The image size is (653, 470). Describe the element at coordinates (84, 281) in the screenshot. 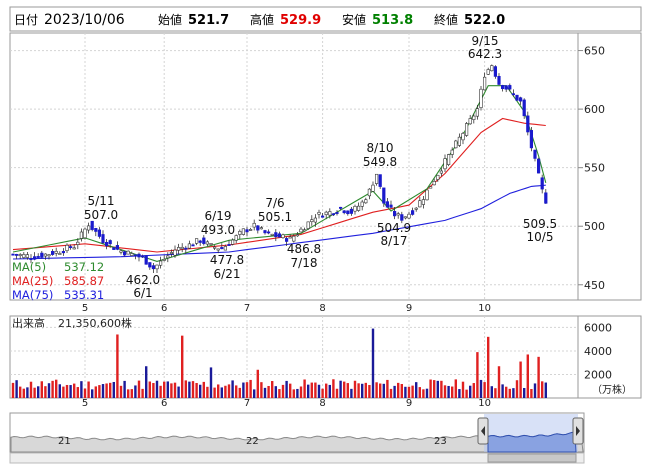

I see `legend-ma25-value: 585.87` at that location.